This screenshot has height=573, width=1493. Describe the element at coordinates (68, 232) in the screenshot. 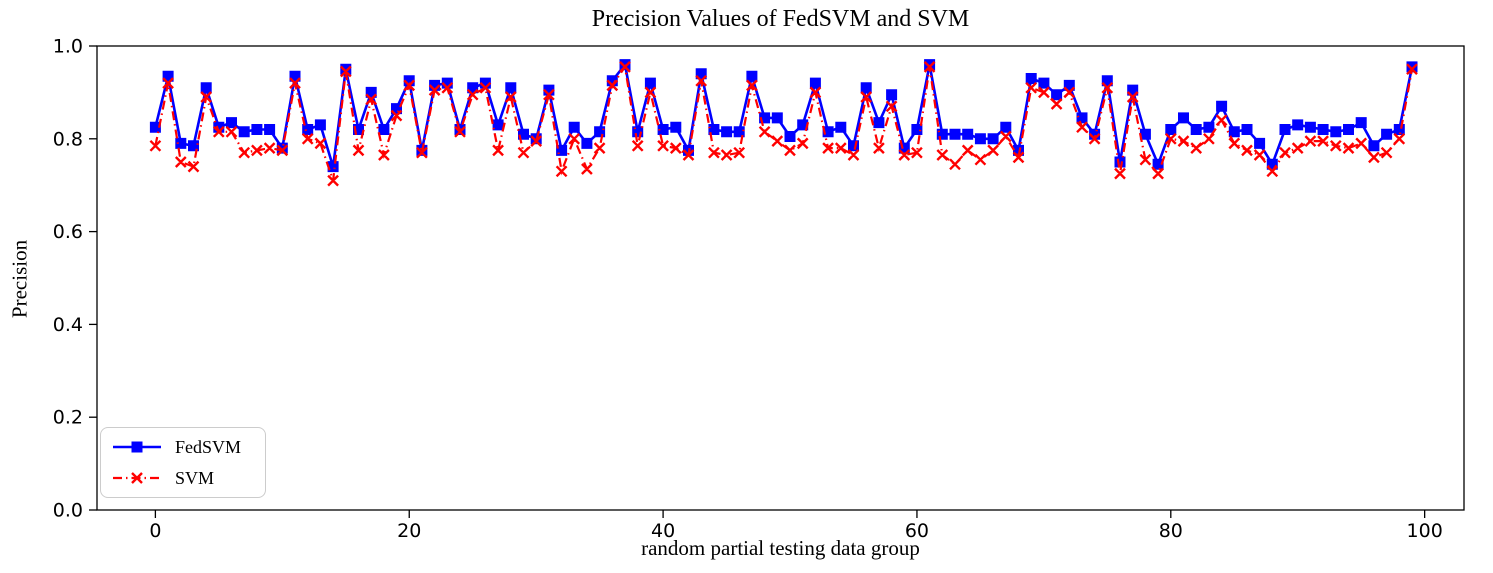

I see `y-tick-label: 0.6` at that location.